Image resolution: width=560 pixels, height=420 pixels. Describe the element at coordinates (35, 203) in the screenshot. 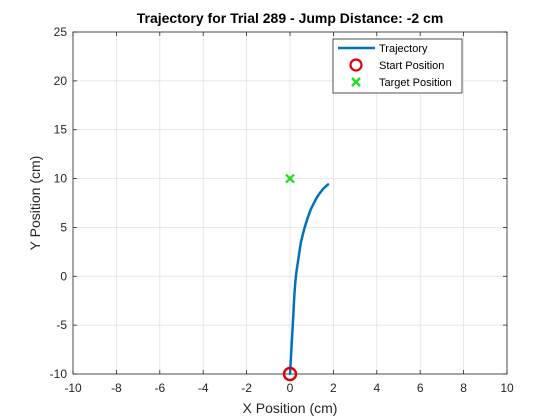

I see `y-axis-label: Y Position (cm)` at that location.